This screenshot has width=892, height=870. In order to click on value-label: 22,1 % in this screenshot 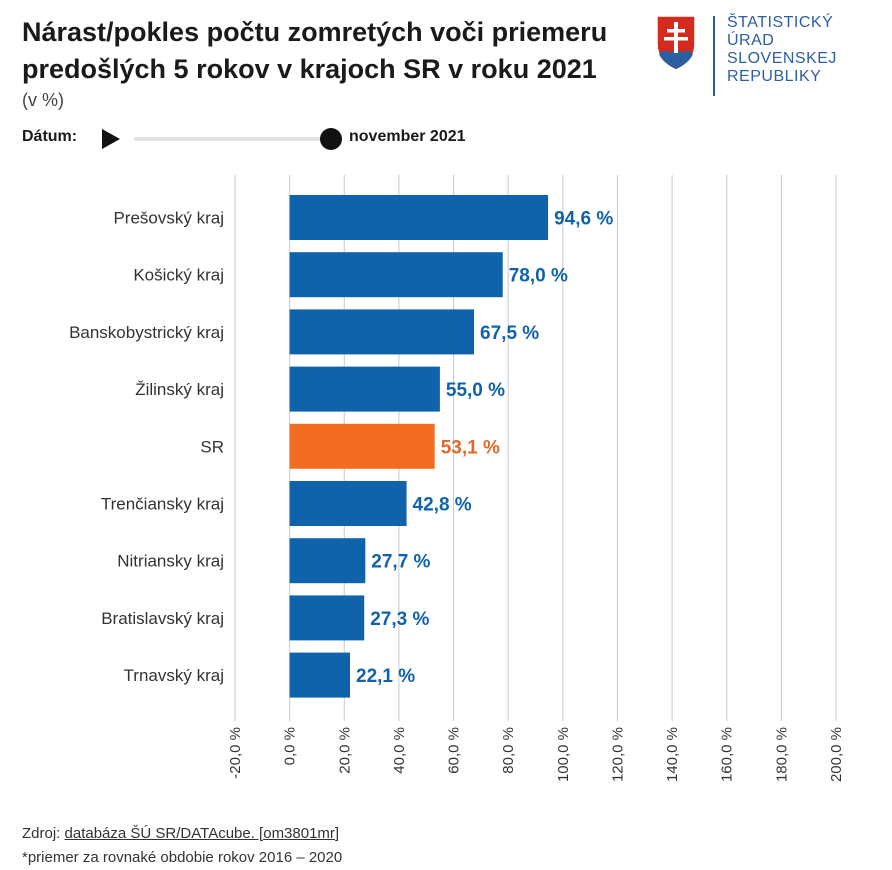, I will do `click(385, 676)`.